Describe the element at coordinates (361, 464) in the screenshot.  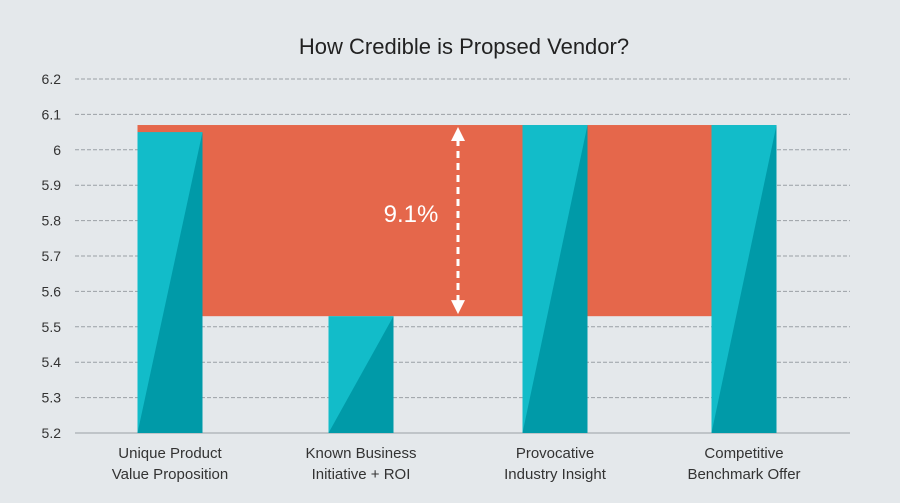
I see `x-tick-label: Known Business Initiative + ROI` at that location.